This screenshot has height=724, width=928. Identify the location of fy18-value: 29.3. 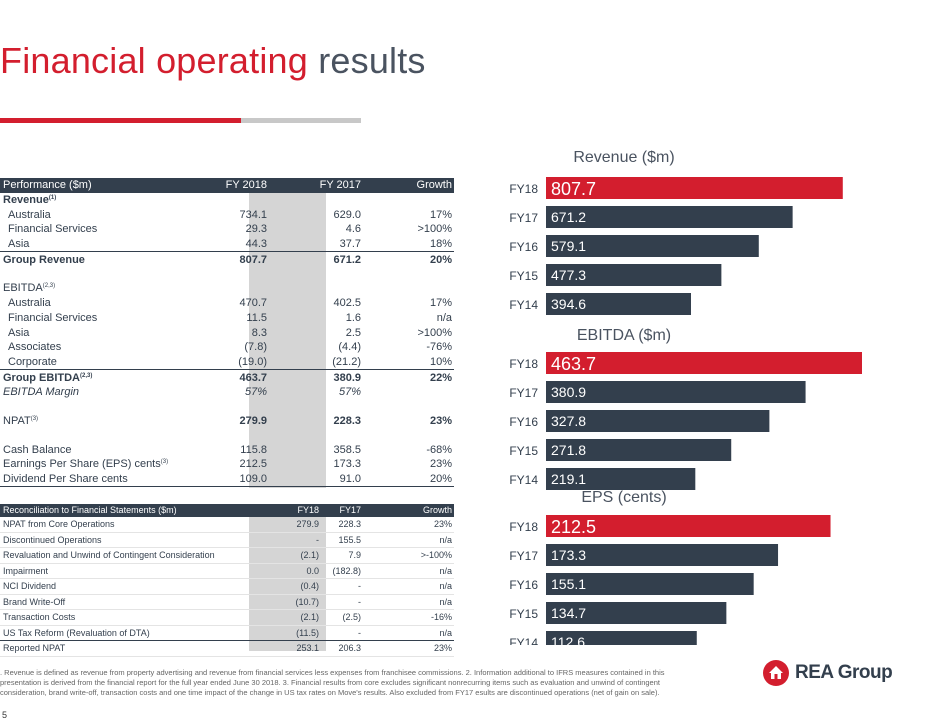
(256, 229).